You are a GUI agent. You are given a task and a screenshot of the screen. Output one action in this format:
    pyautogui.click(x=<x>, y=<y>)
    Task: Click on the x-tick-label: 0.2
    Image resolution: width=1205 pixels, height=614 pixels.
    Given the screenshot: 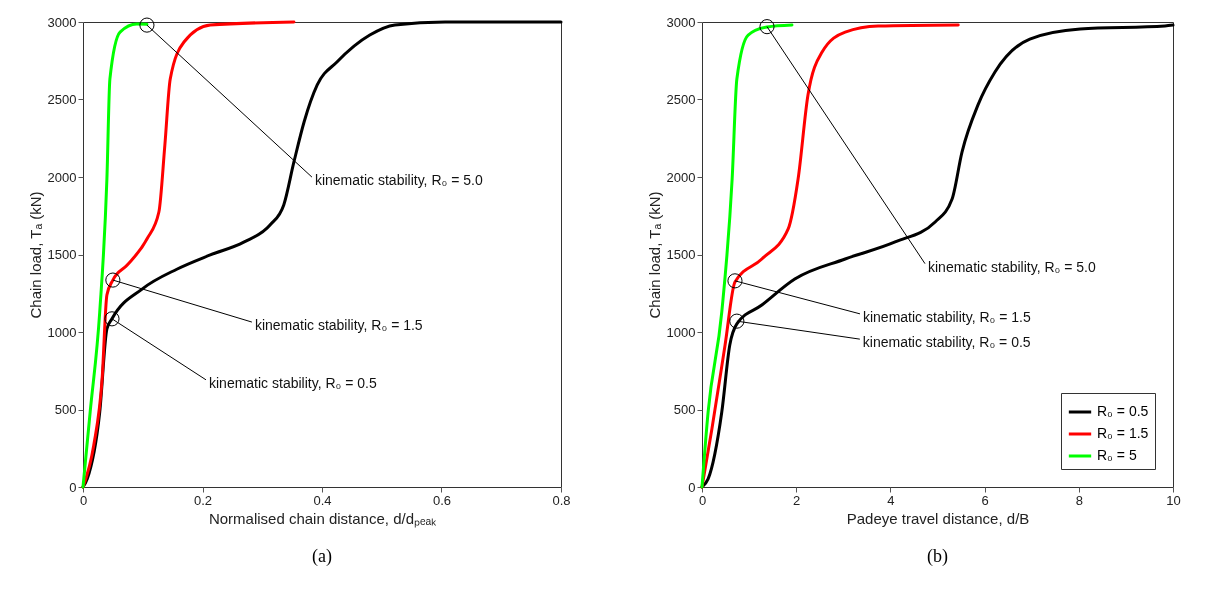 What is the action you would take?
    pyautogui.click(x=203, y=500)
    